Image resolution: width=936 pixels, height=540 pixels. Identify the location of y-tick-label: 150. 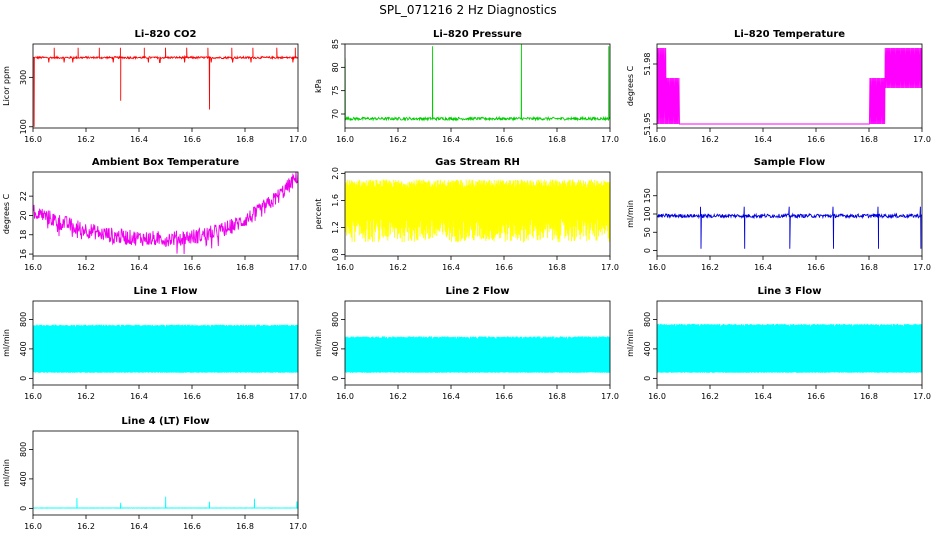
(647, 195).